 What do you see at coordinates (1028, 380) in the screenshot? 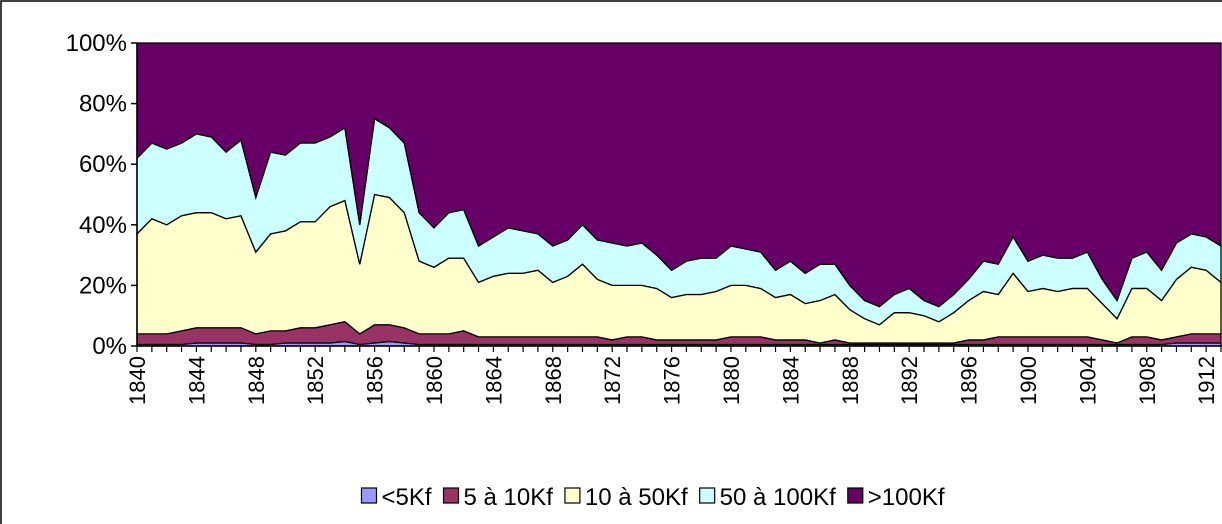
I see `x-tick-label: 1900` at bounding box center [1028, 380].